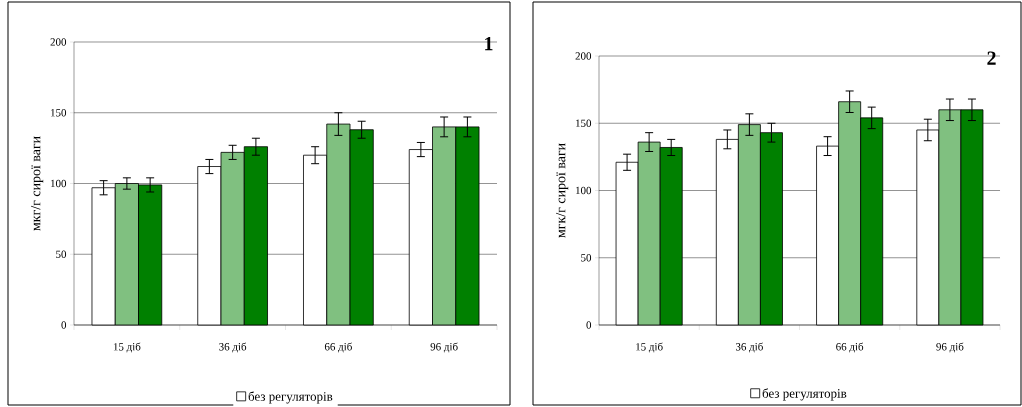 The height and width of the screenshot is (407, 1022). Describe the element at coordinates (991, 58) in the screenshot. I see `annotation: 2` at that location.